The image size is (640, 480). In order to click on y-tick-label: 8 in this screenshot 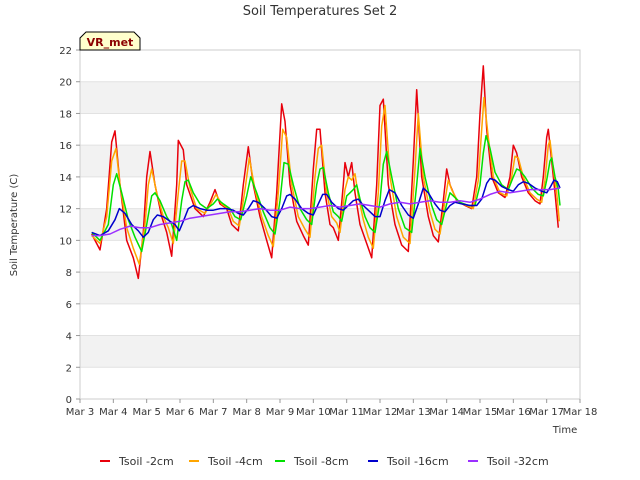, I will do `click(69, 273)`.